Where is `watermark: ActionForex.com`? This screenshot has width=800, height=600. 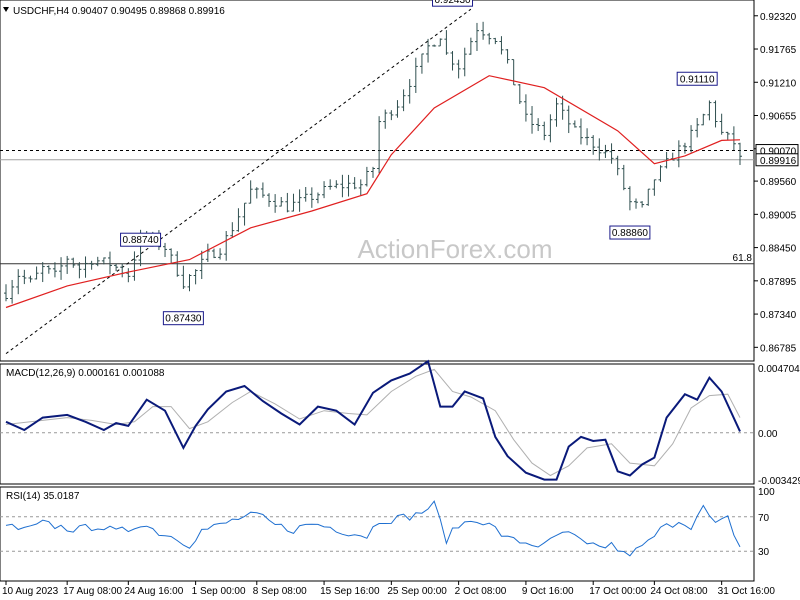 watermark: ActionForex.com is located at coordinates (454, 249).